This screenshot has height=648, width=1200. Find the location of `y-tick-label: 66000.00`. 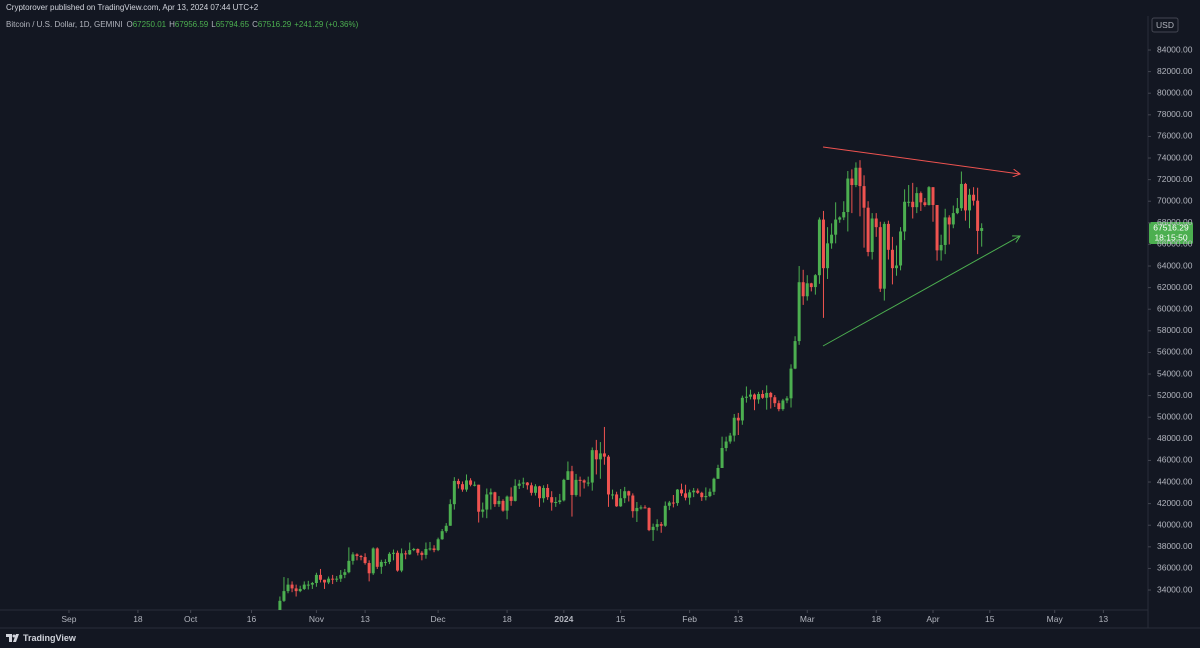

y-tick-label: 66000.00 is located at coordinates (1175, 244).